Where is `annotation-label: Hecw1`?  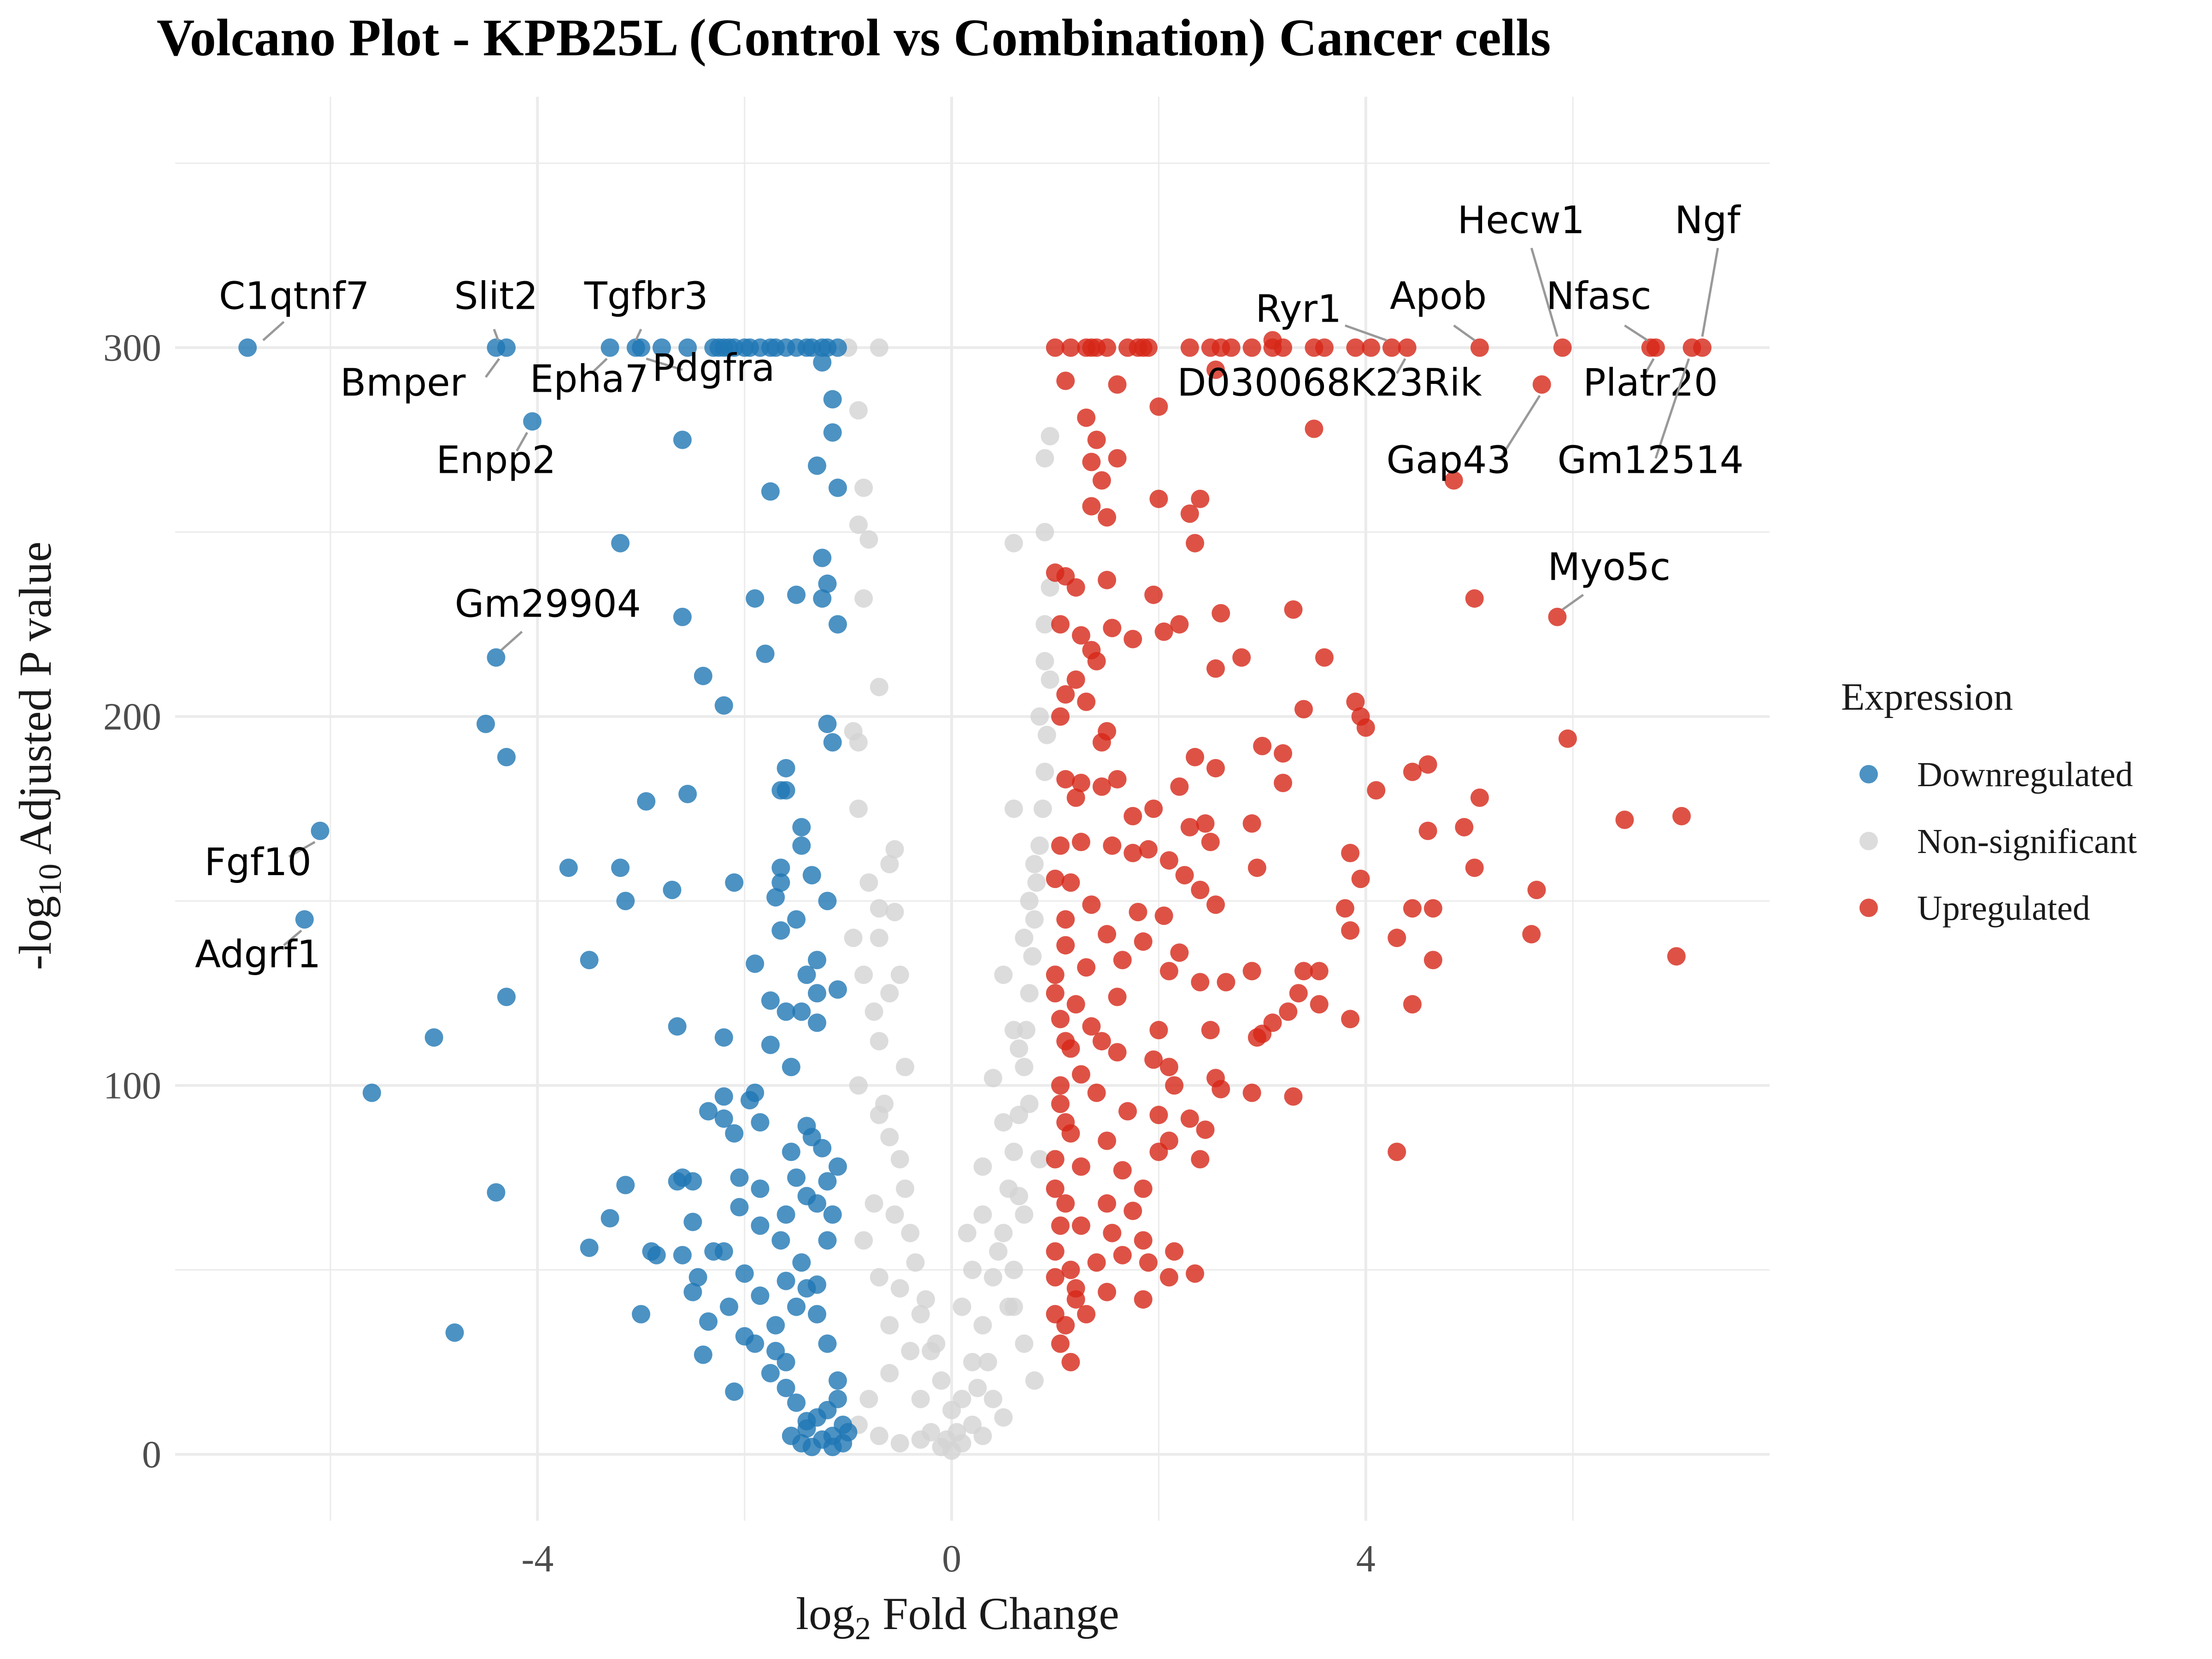 annotation-label: Hecw1 is located at coordinates (1521, 220).